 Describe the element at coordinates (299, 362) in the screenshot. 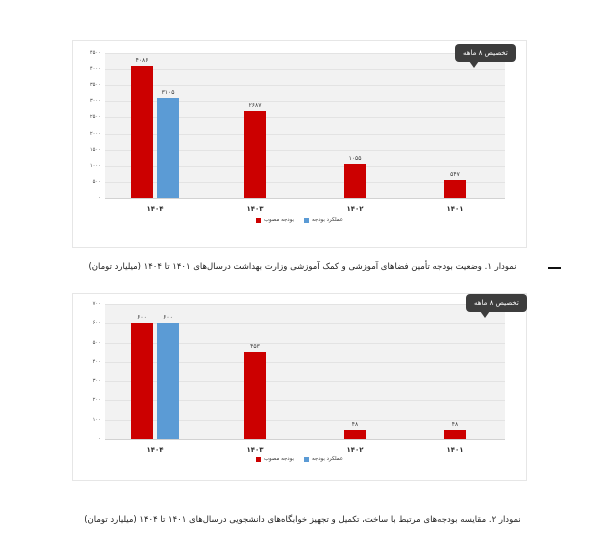

I see `gridline: ۴۰۰` at that location.